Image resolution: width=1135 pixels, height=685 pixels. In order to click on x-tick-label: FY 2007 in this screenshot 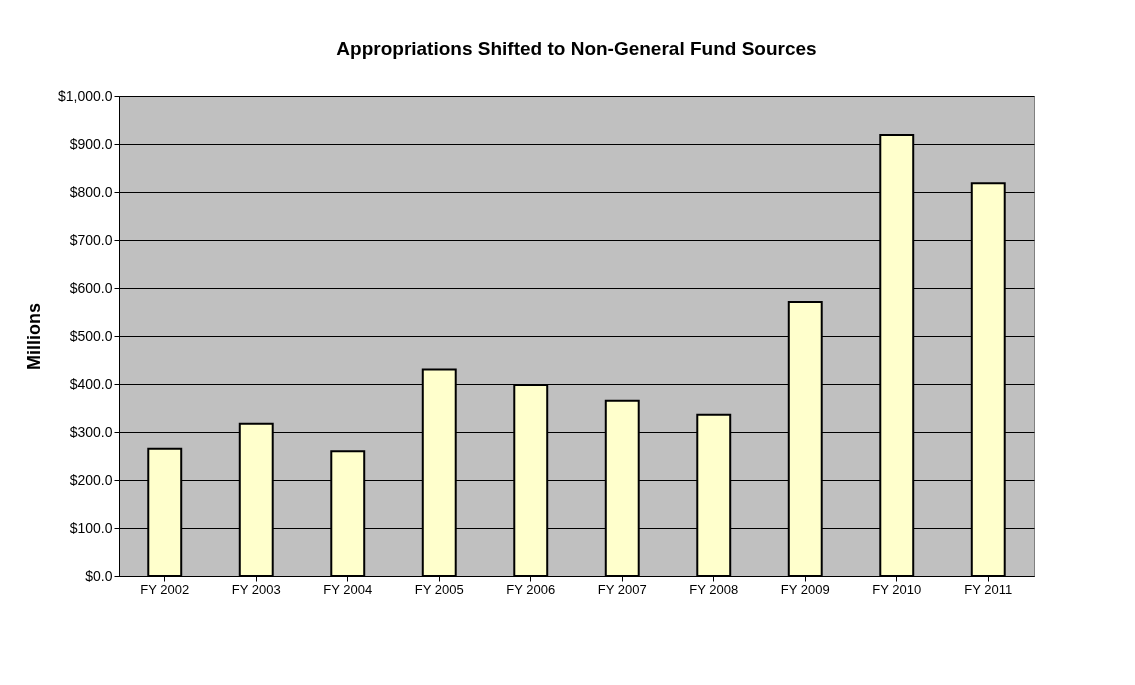, I will do `click(622, 589)`.